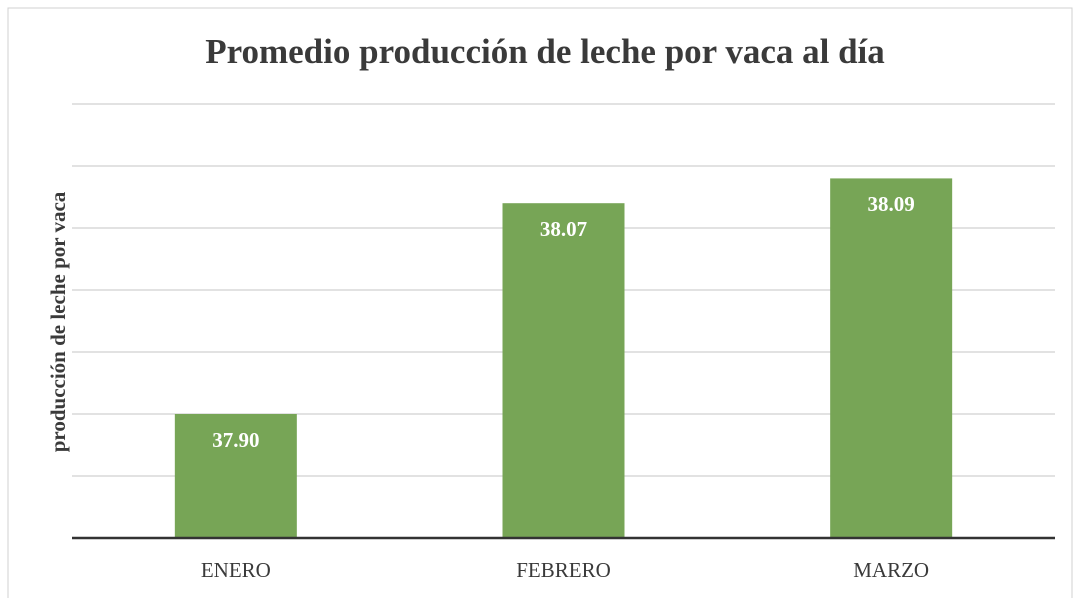 This screenshot has width=1073, height=598. I want to click on data-label: 38.09, so click(891, 204).